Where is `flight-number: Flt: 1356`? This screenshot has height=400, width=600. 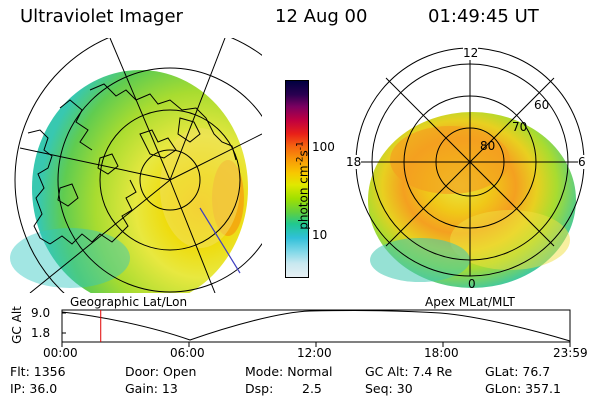
flight-number: Flt: 1356 is located at coordinates (38, 371).